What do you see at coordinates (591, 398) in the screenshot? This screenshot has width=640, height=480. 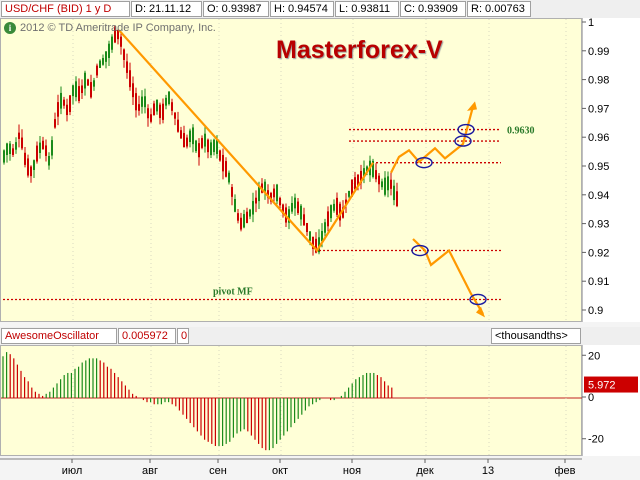 I see `osc-tick-label: 0` at bounding box center [591, 398].